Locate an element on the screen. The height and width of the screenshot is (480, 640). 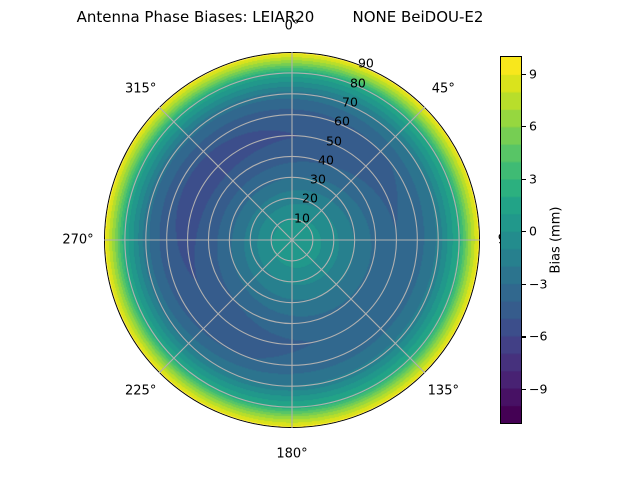
radial-tick-10: 10 is located at coordinates (302, 218).